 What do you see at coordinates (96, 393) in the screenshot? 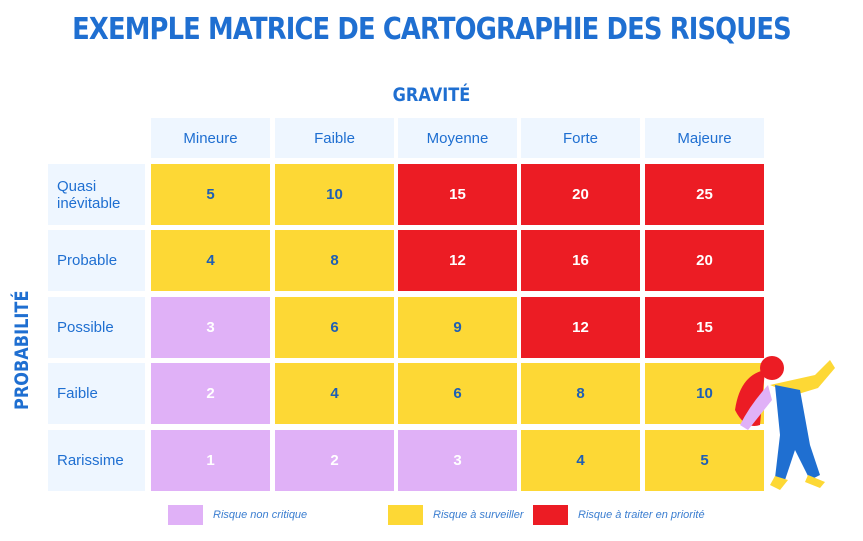
I see `row-header: Faible` at bounding box center [96, 393].